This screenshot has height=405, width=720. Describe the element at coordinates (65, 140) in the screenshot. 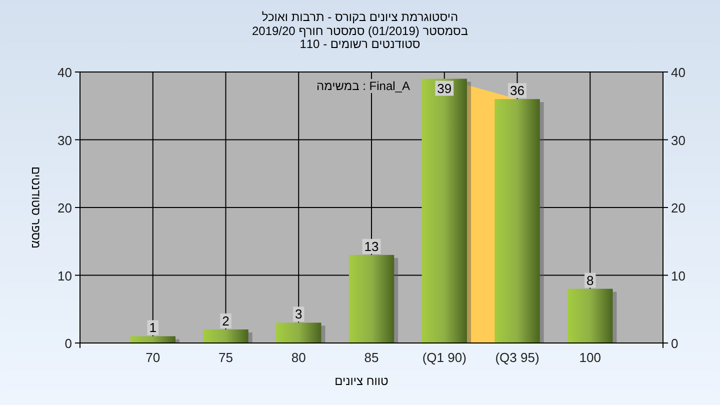

I see `y-tick-label: 30` at that location.